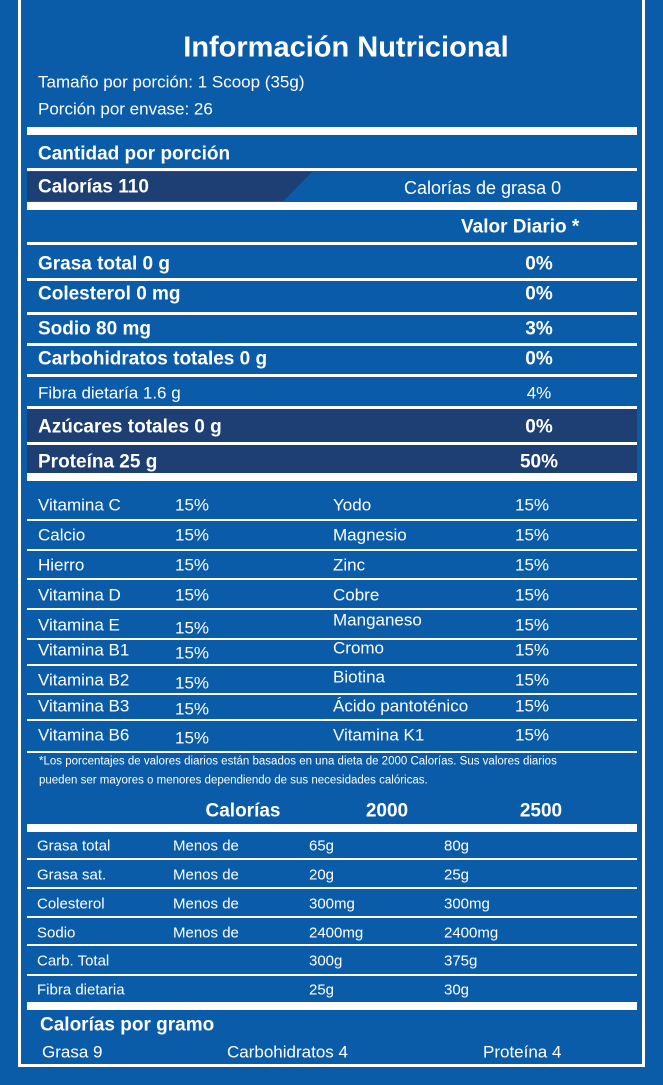  What do you see at coordinates (56, 933) in the screenshot?
I see `reference-label: Sodio` at bounding box center [56, 933].